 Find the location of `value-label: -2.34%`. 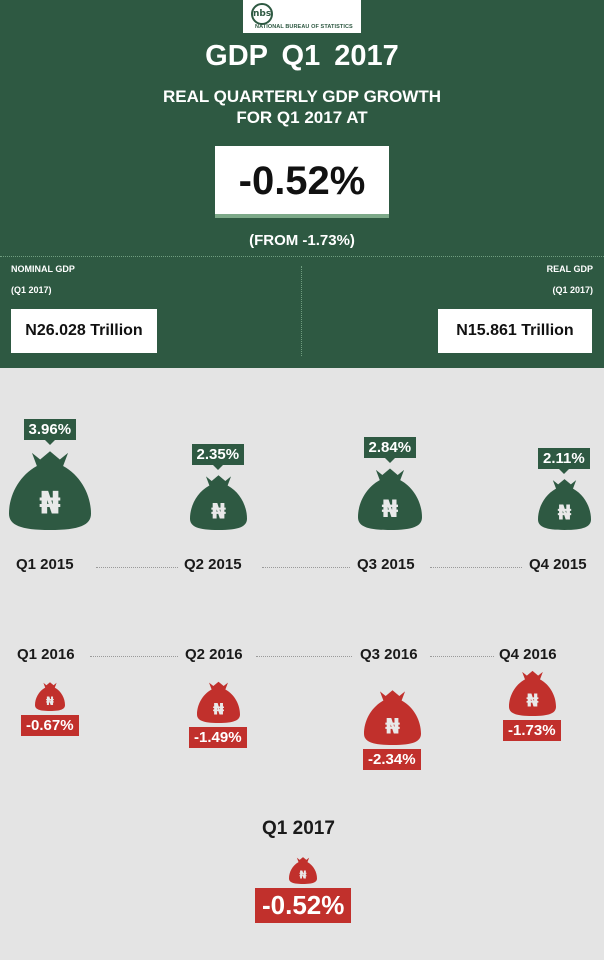

value-label: -2.34% is located at coordinates (392, 759).